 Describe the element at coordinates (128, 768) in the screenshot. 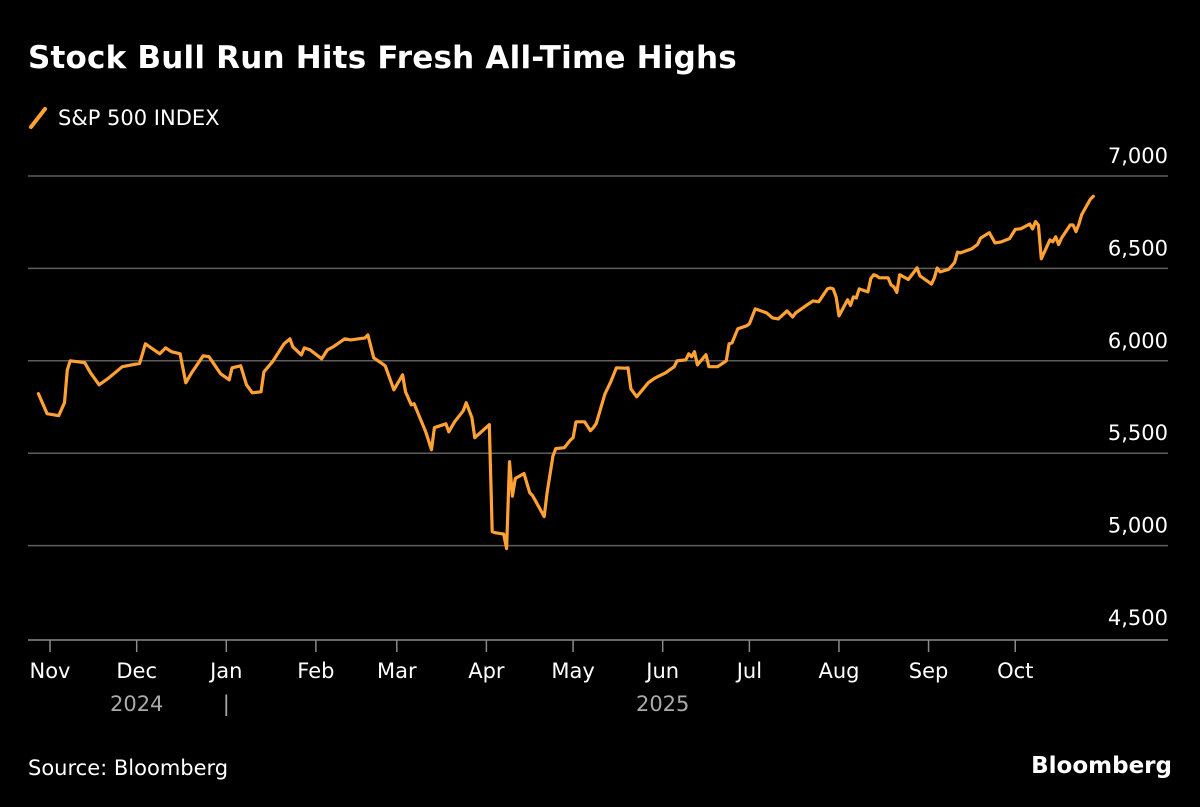

I see `source-note: Source: Bloomberg` at that location.